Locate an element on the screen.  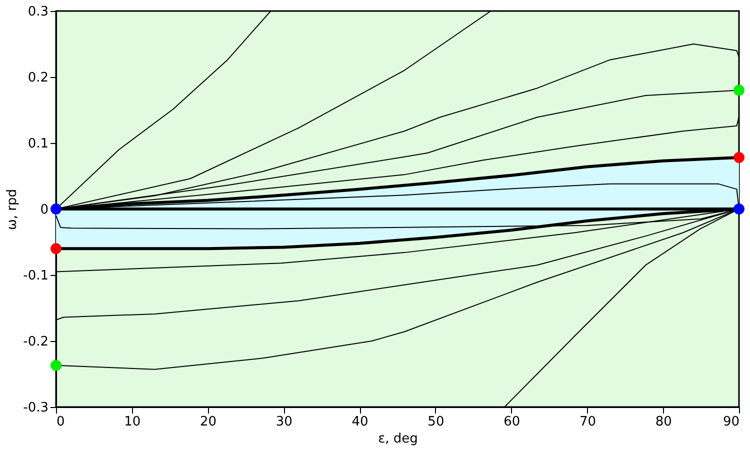
y-tick-label: -0.1 is located at coordinates (35, 276).